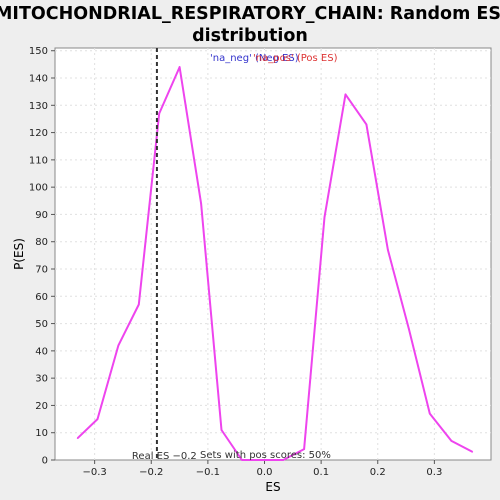 The width and height of the screenshot is (500, 500). What do you see at coordinates (41, 324) in the screenshot?
I see `y-tick-label: 50` at bounding box center [41, 324].